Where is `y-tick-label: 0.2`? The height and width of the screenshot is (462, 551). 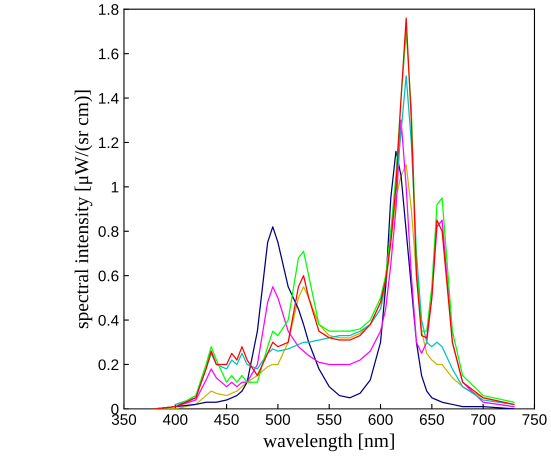
y-tick-label: 0.2 is located at coordinates (108, 364).